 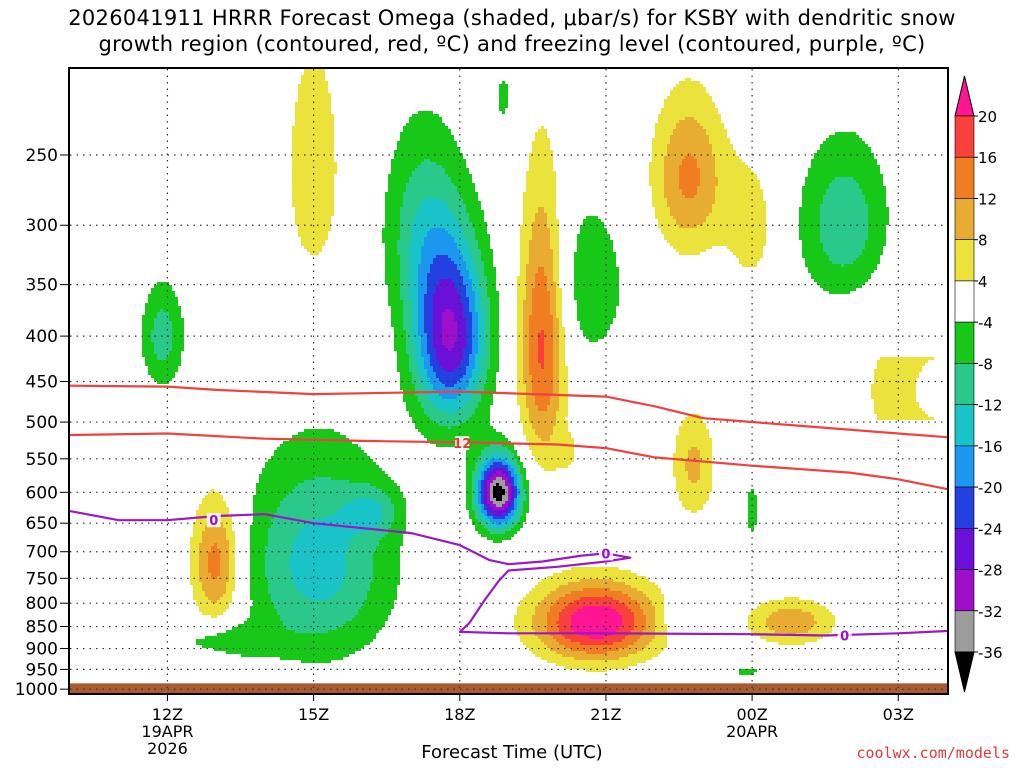 What do you see at coordinates (42, 524) in the screenshot?
I see `y-tick-label: 650` at bounding box center [42, 524].